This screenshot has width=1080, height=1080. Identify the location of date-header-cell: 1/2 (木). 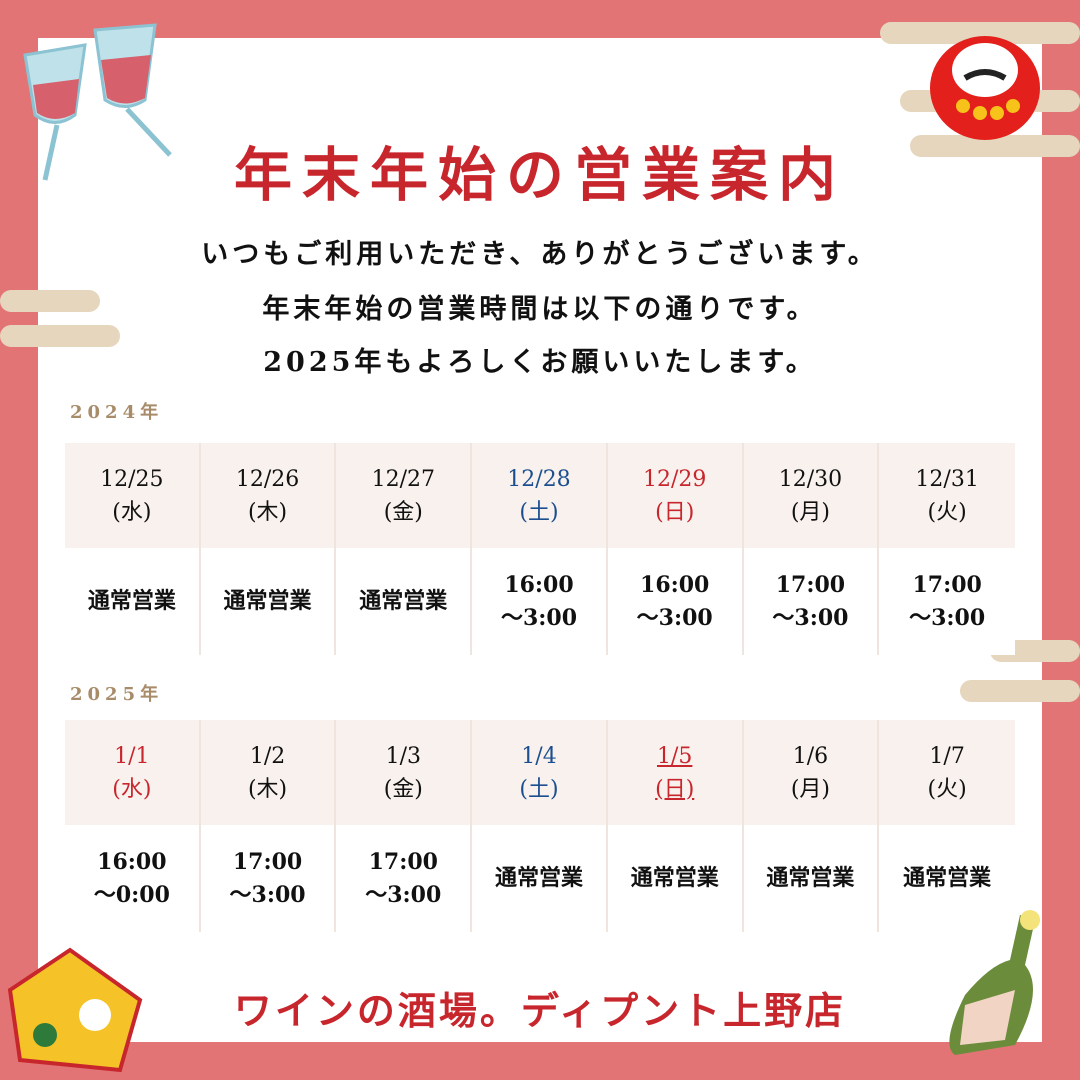
(268, 772).